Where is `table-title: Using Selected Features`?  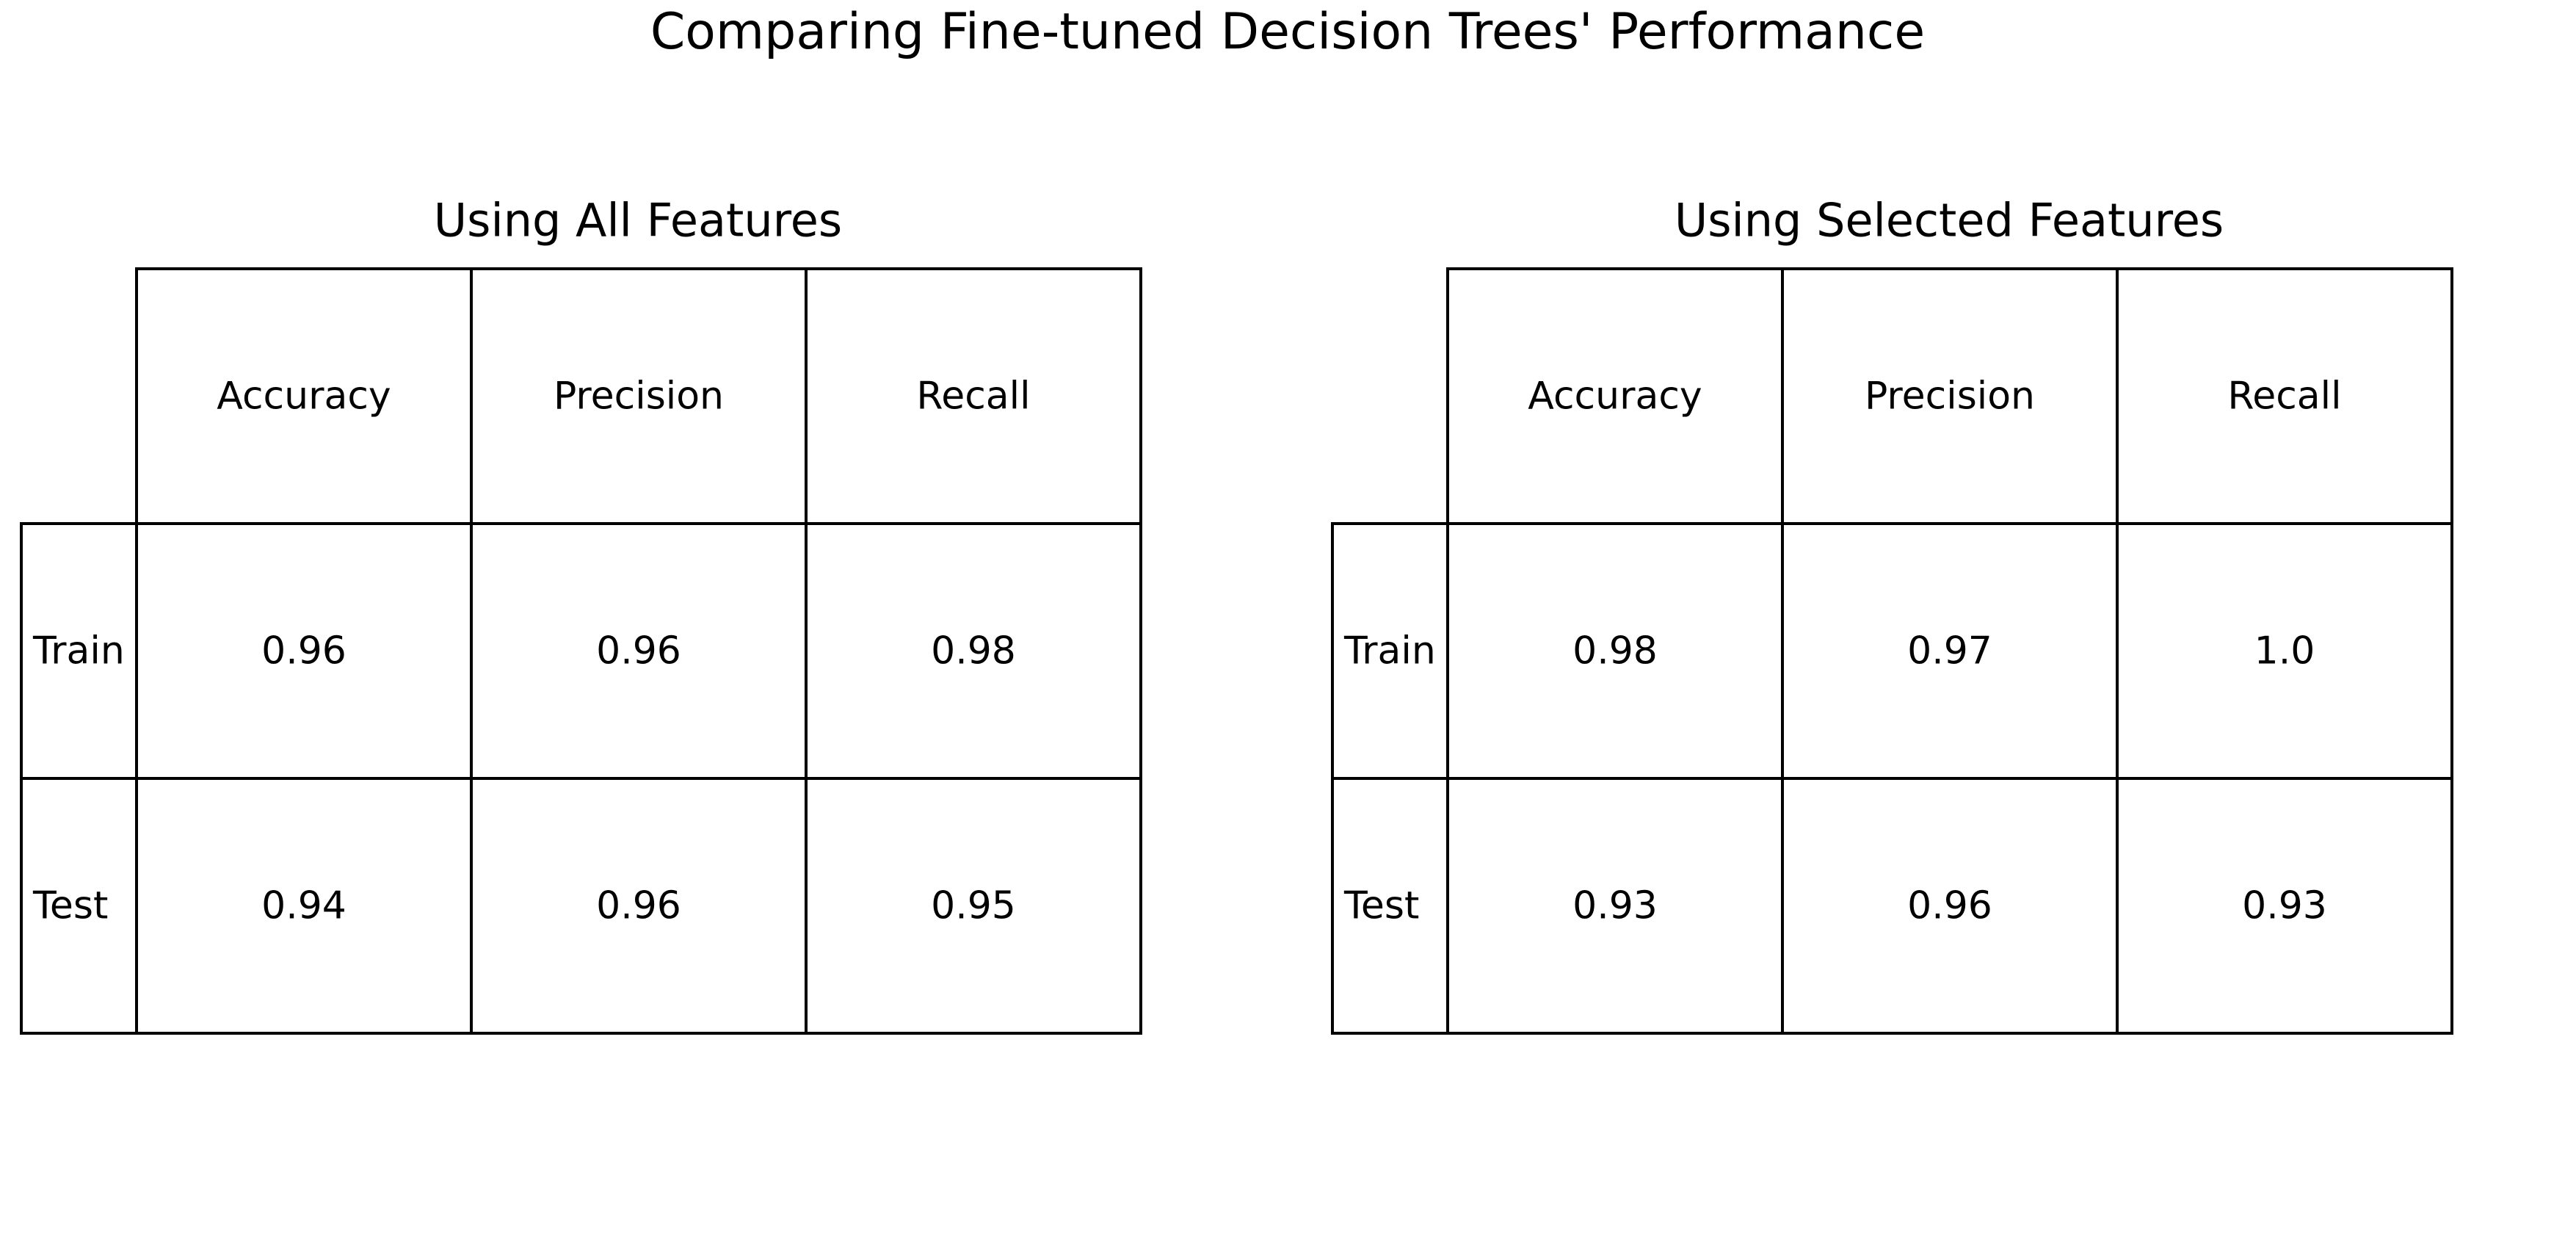
table-title: Using Selected Features is located at coordinates (1950, 220).